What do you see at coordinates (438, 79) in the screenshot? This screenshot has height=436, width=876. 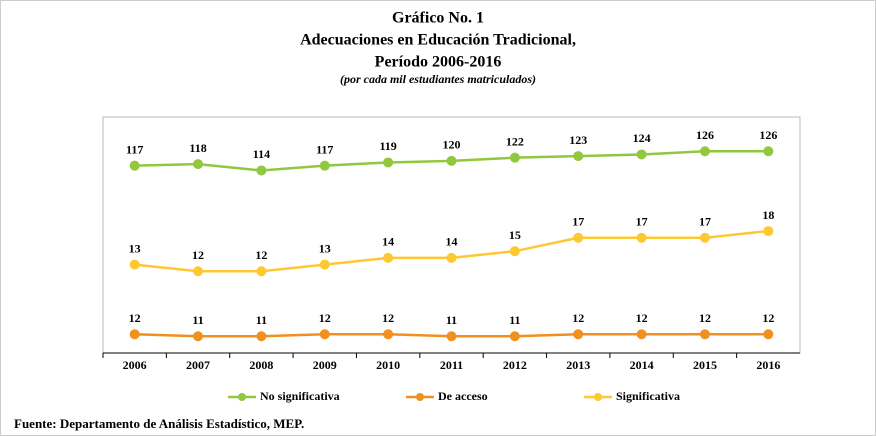 I see `chart-note: (por cada mil estudiantes matriculados)` at bounding box center [438, 79].